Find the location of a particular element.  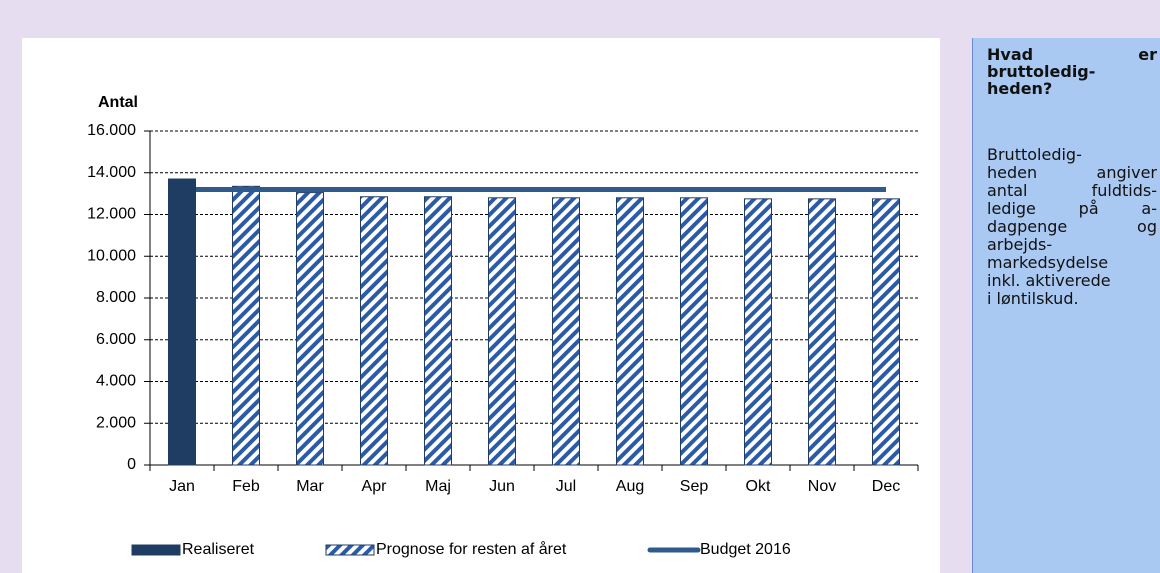

x-tick-label: Maj is located at coordinates (438, 486).